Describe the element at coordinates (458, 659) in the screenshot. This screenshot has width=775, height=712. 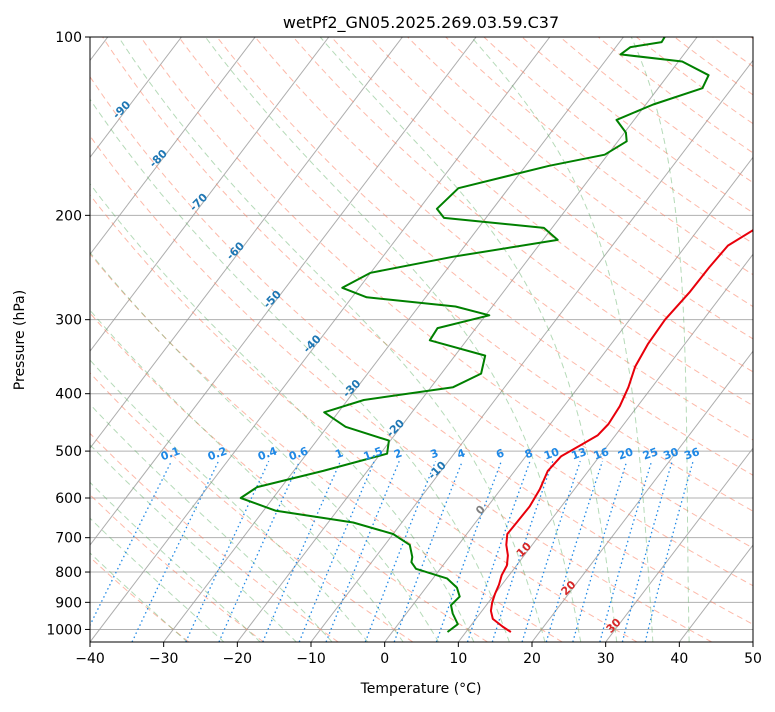
I see `x-tick-label: 10` at that location.